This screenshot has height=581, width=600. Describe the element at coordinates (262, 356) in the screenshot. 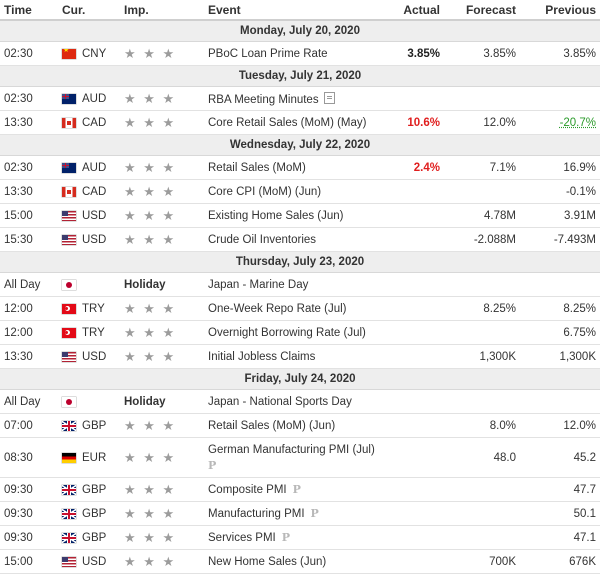

I see `event-name: Initial Jobless Claims` at that location.